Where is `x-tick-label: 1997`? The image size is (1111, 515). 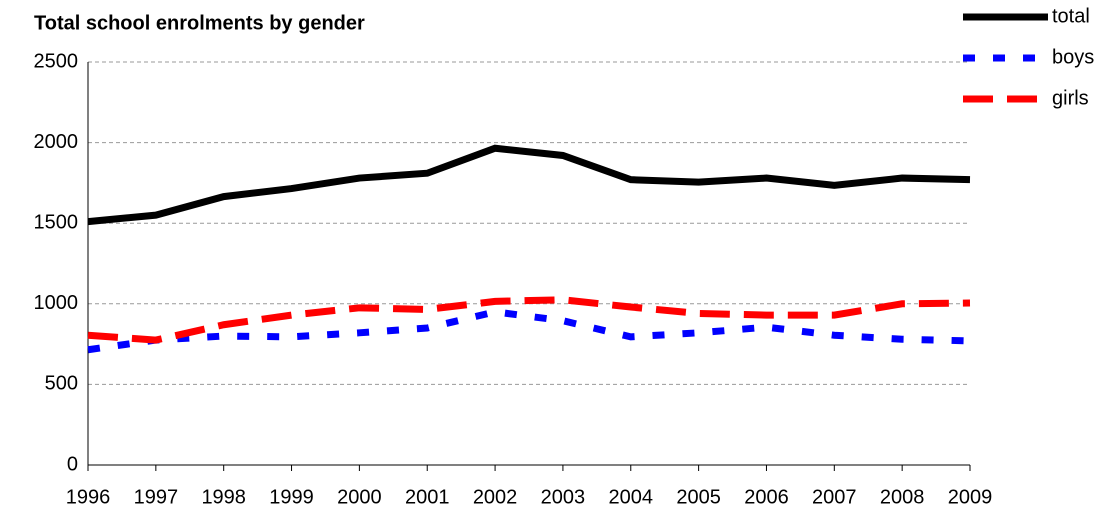
x-tick-label: 1997 is located at coordinates (156, 497).